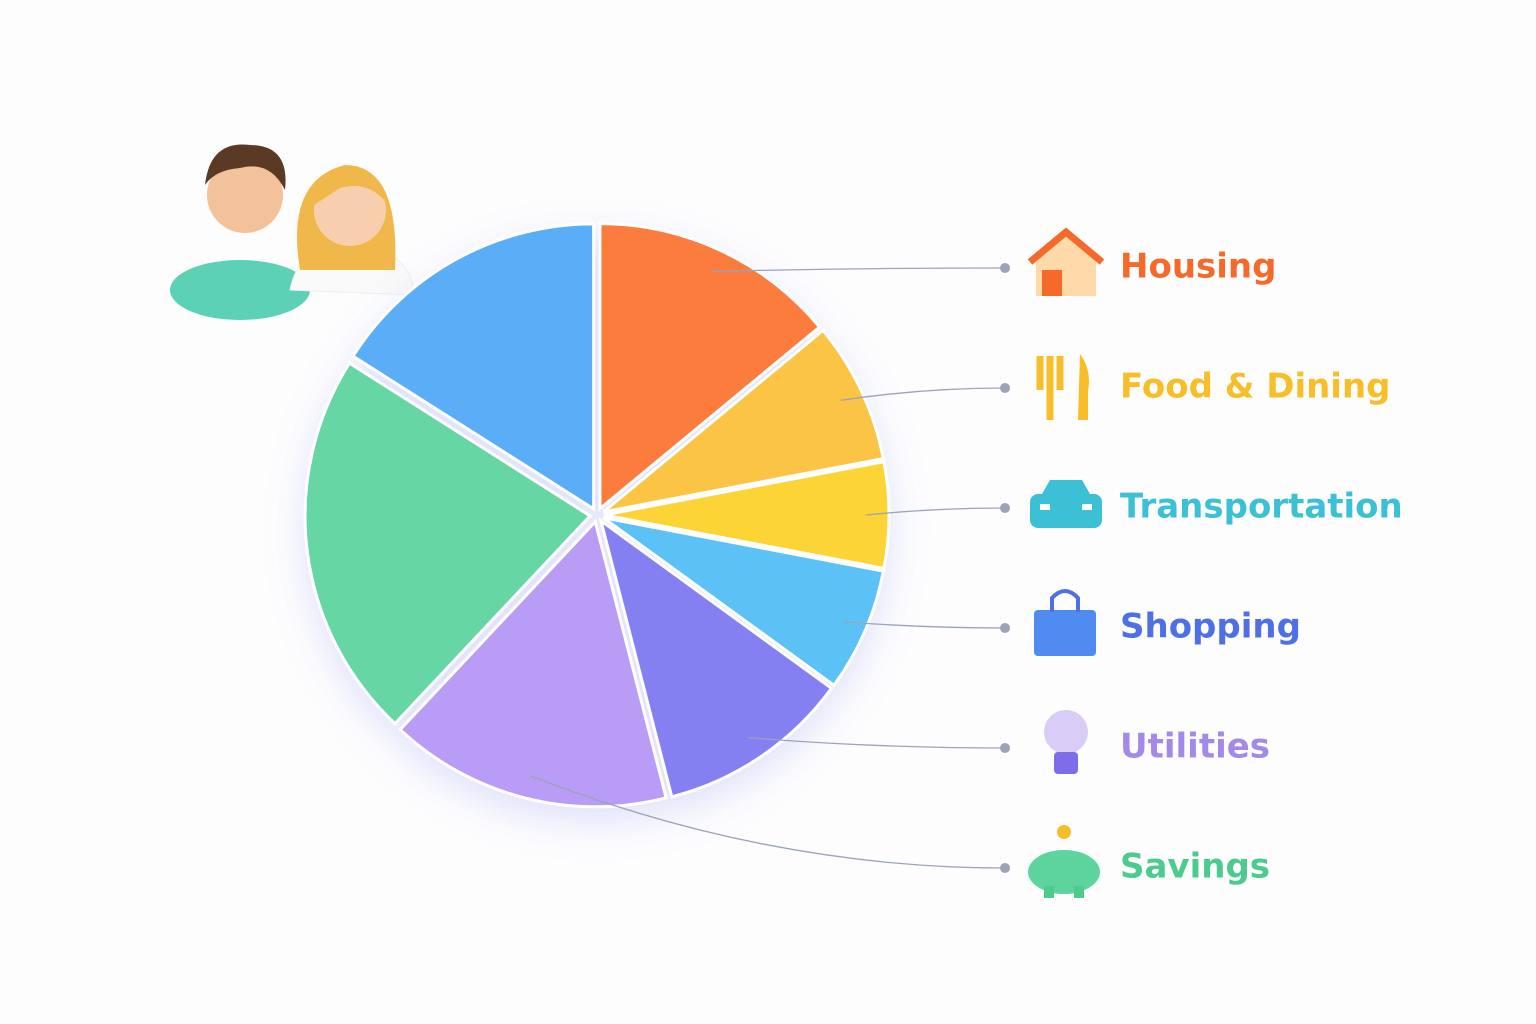  I want to click on legend-label: Shopping, so click(1210, 627).